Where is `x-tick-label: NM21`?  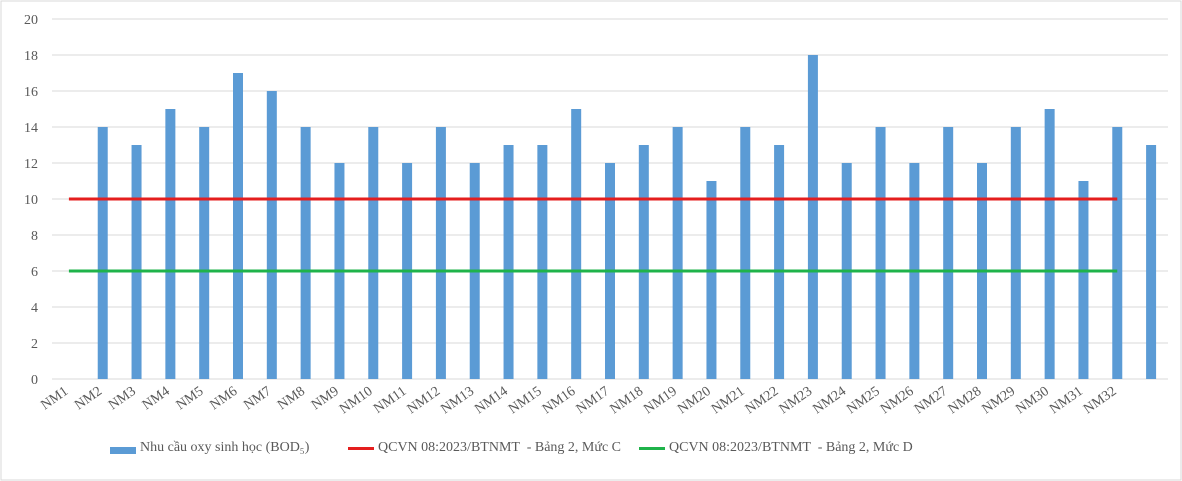
x-tick-label: NM21 is located at coordinates (728, 400).